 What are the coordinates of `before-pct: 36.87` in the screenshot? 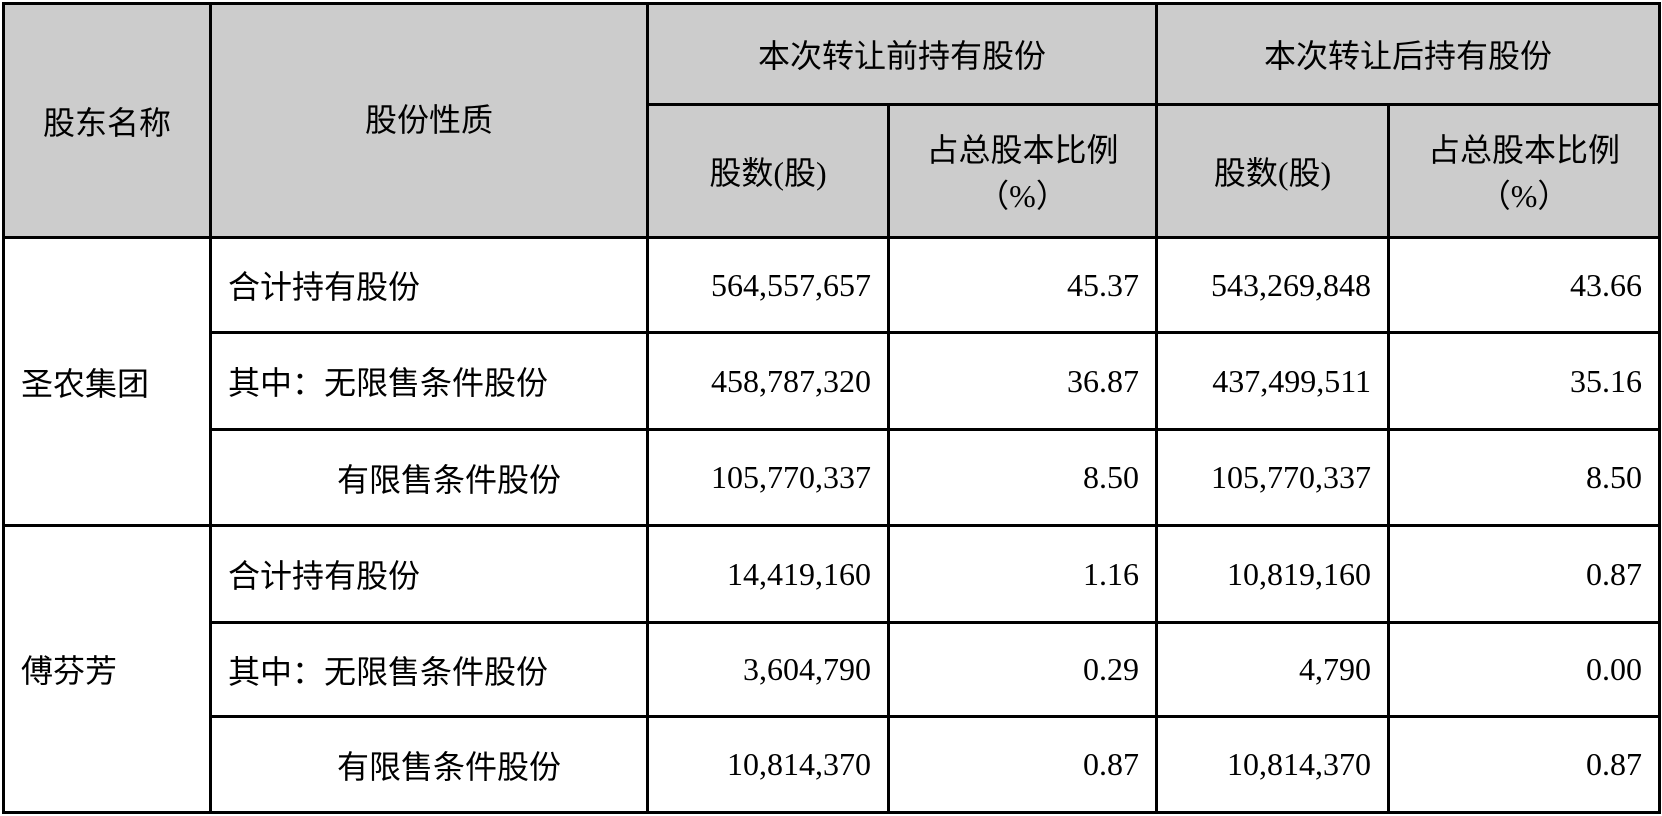 It's located at (1022, 381).